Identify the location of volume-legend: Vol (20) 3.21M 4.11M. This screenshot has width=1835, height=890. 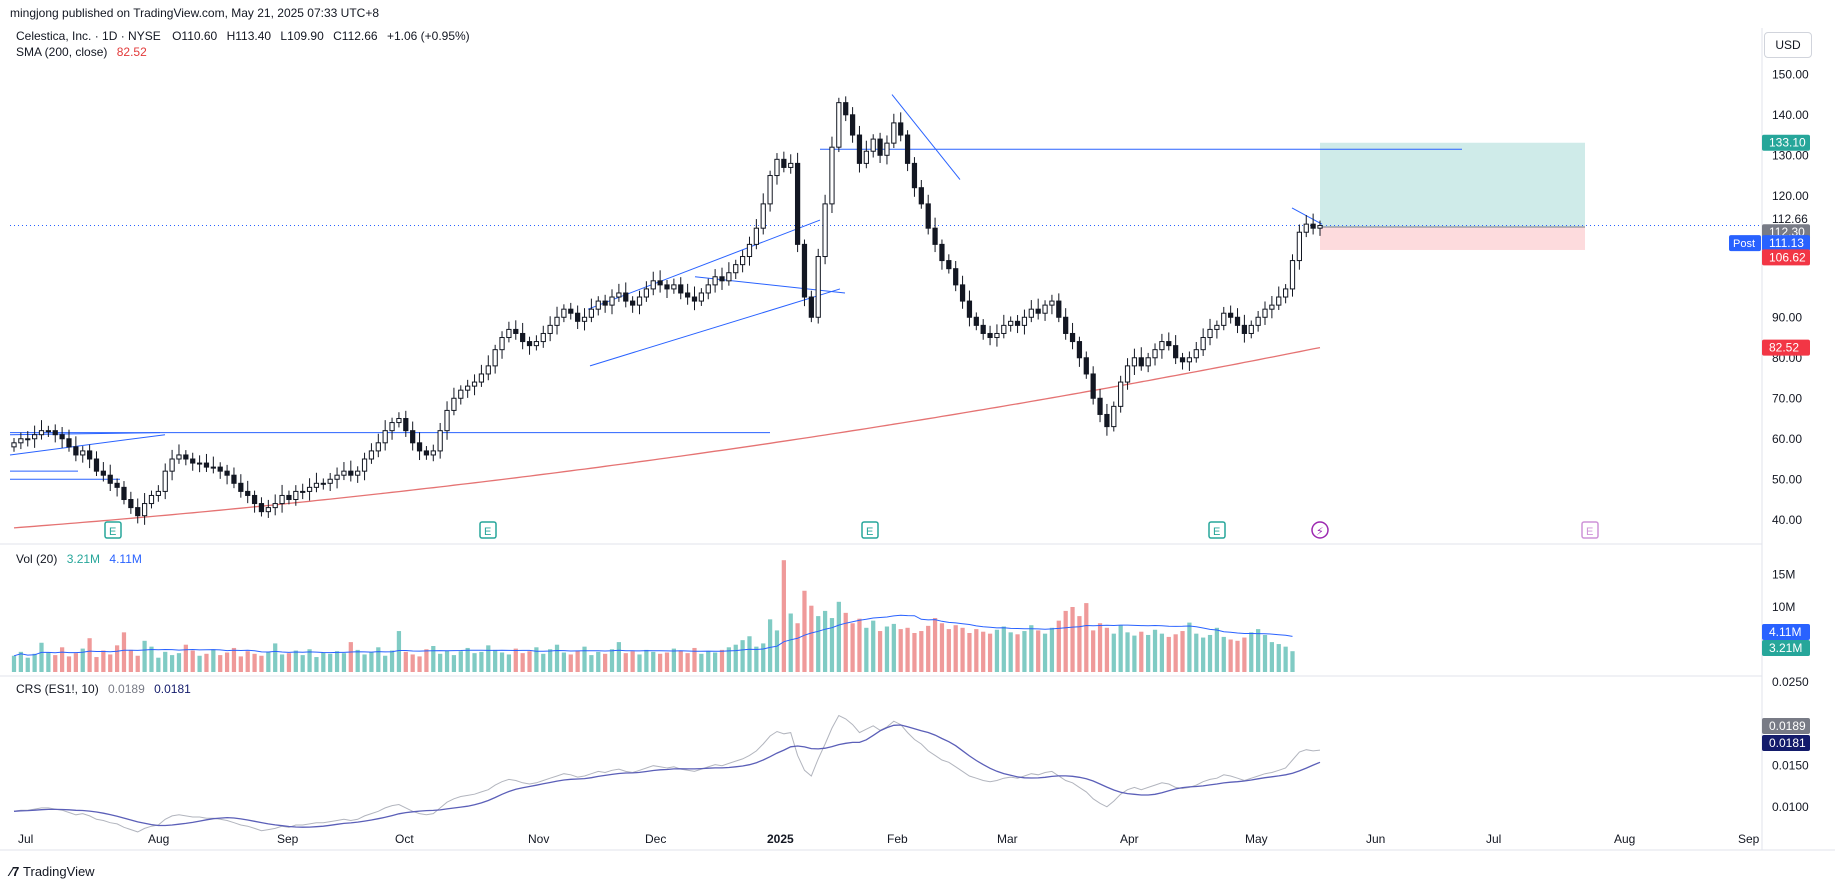
(79, 559).